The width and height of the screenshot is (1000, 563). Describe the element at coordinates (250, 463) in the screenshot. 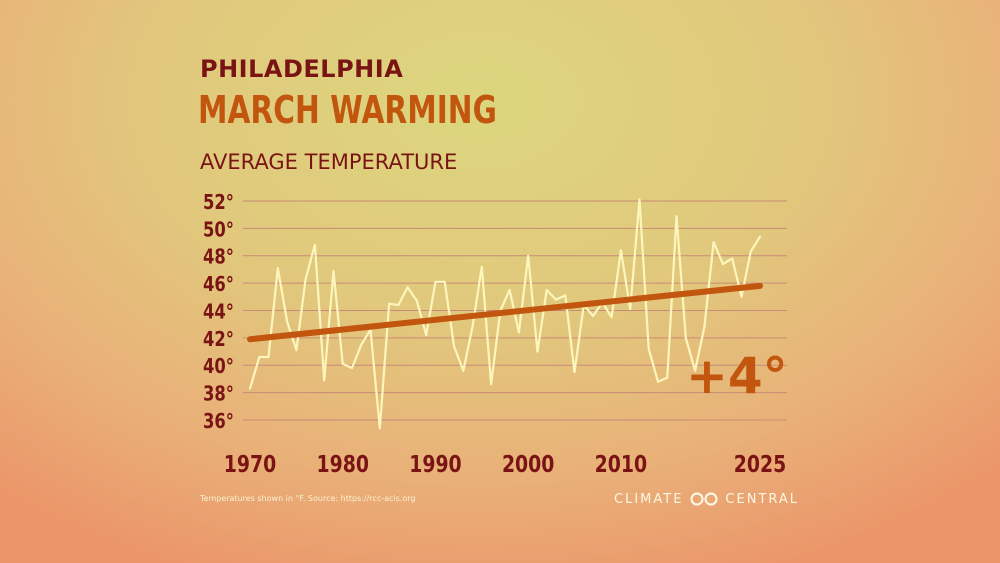

I see `x-tick-label: 1970` at that location.